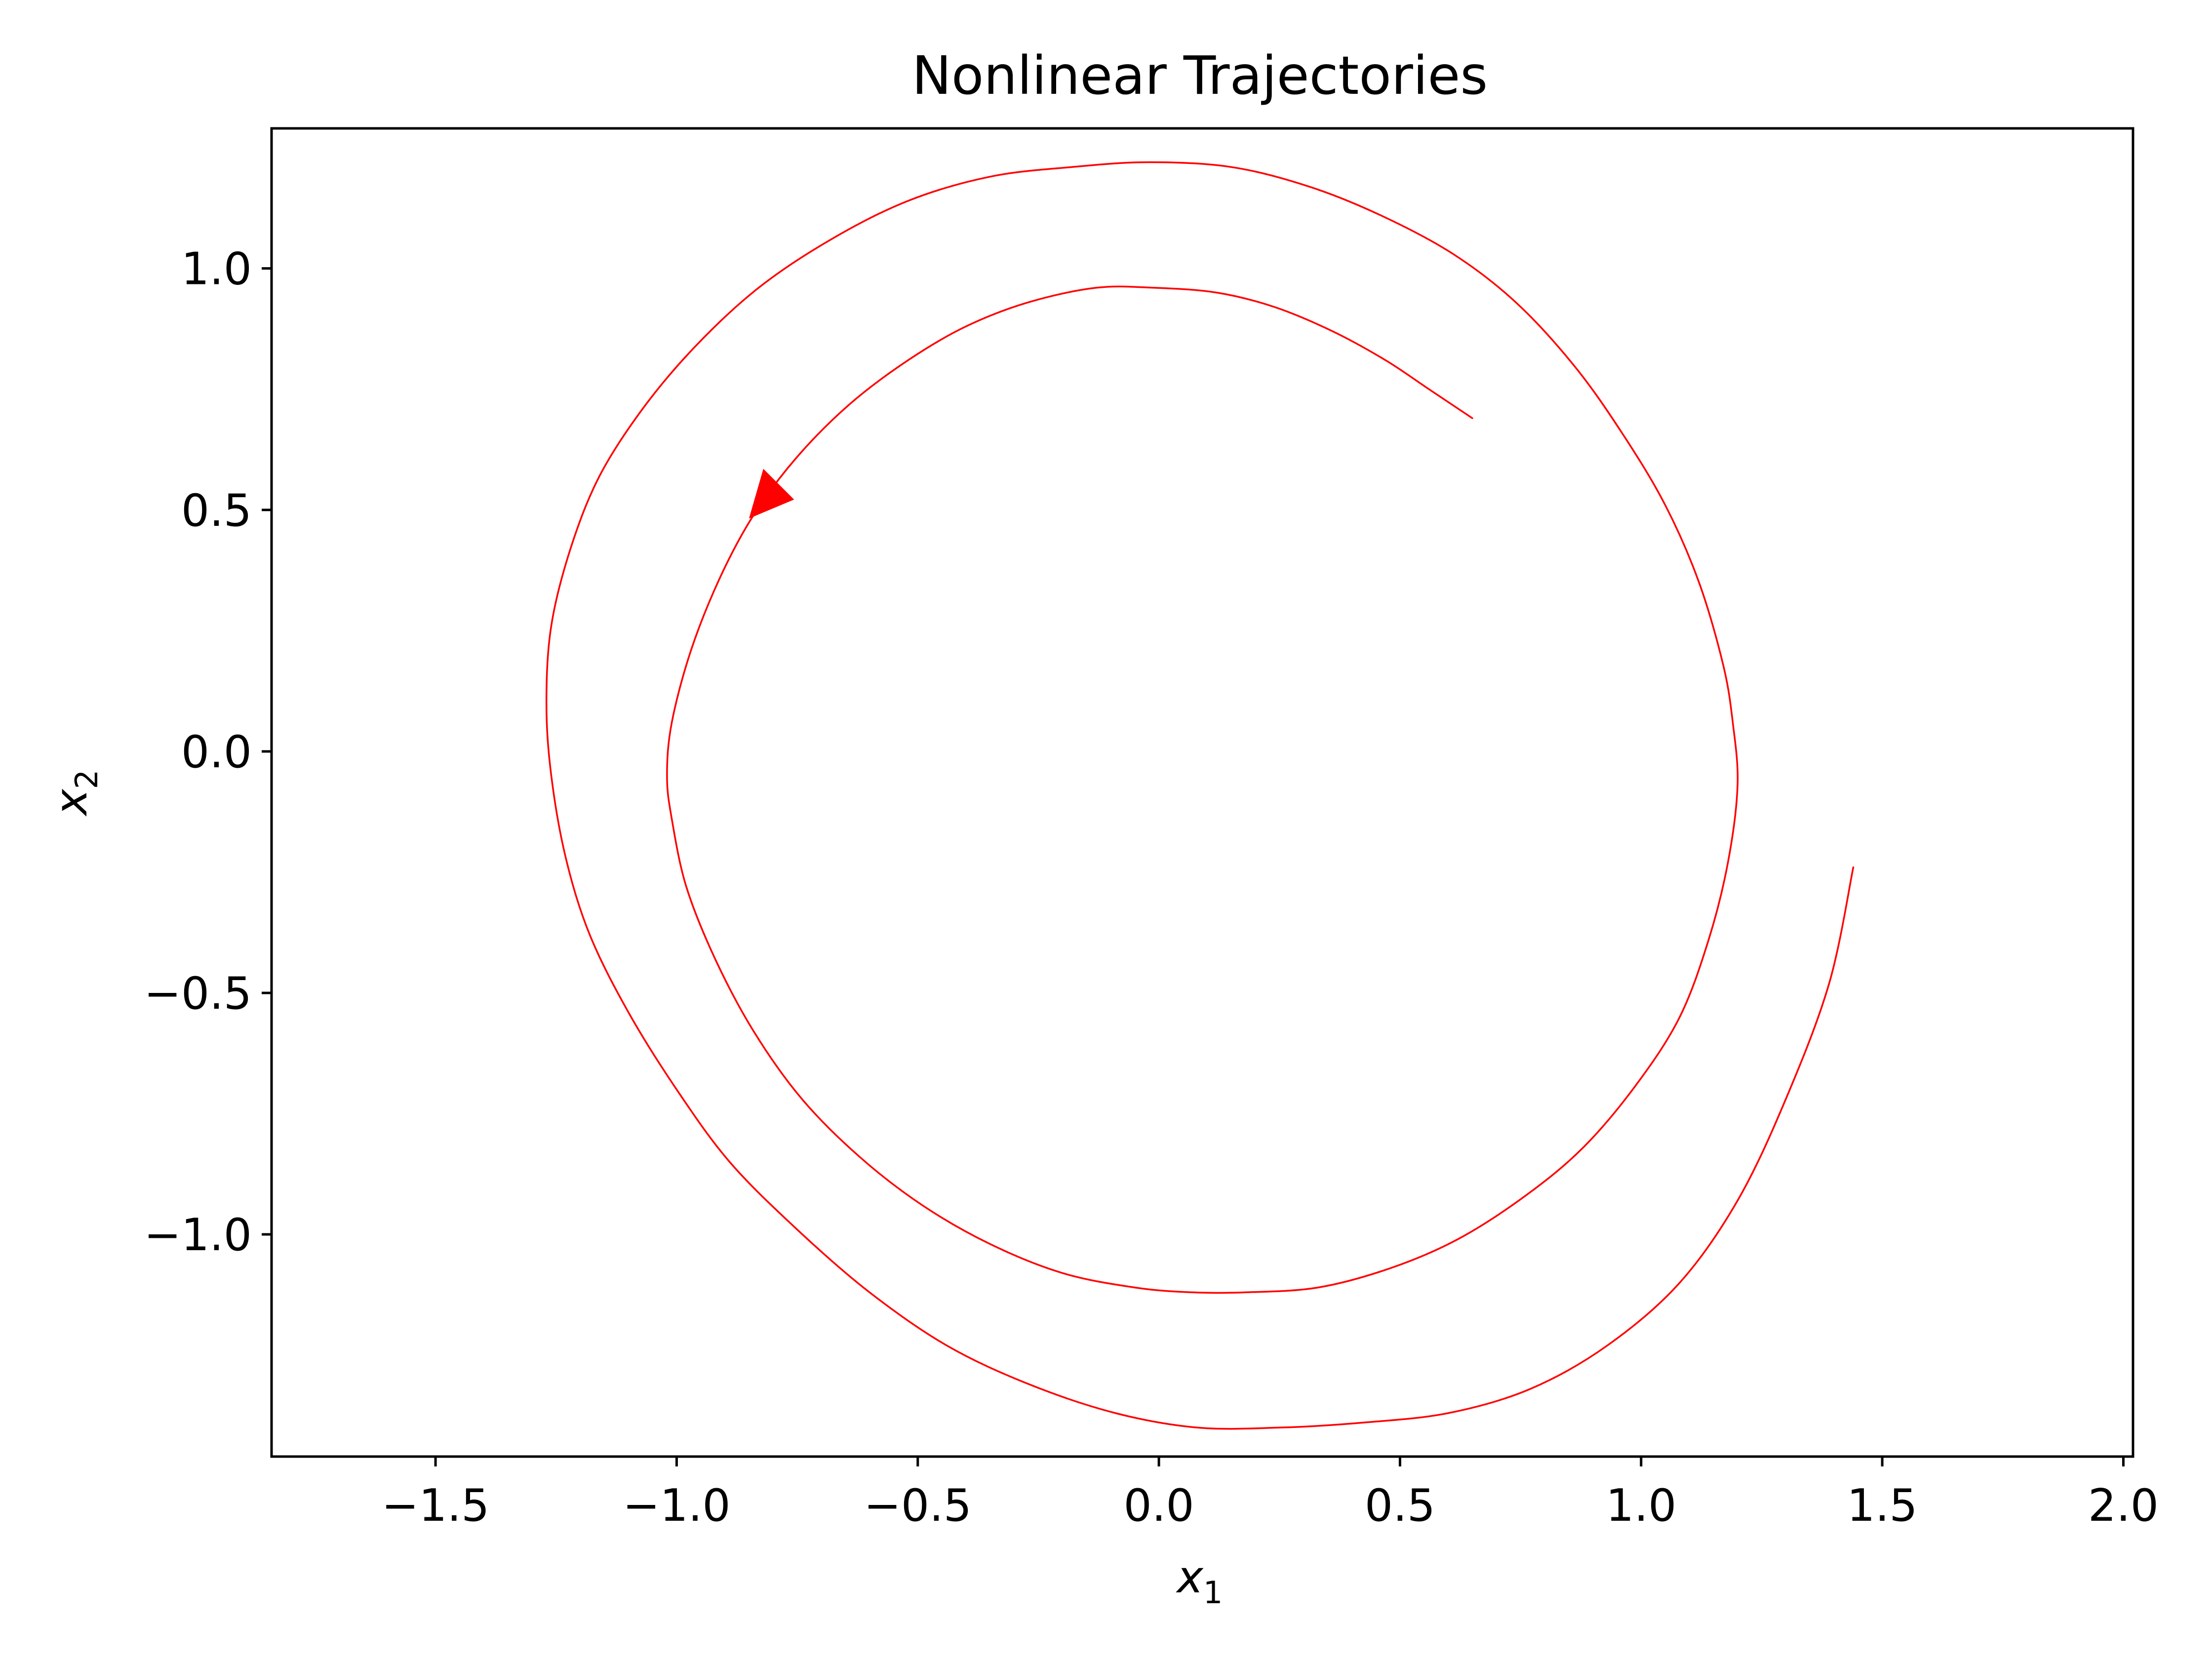 The width and height of the screenshot is (2212, 1659). What do you see at coordinates (198, 994) in the screenshot?
I see `y-tick-label: −0.5` at bounding box center [198, 994].